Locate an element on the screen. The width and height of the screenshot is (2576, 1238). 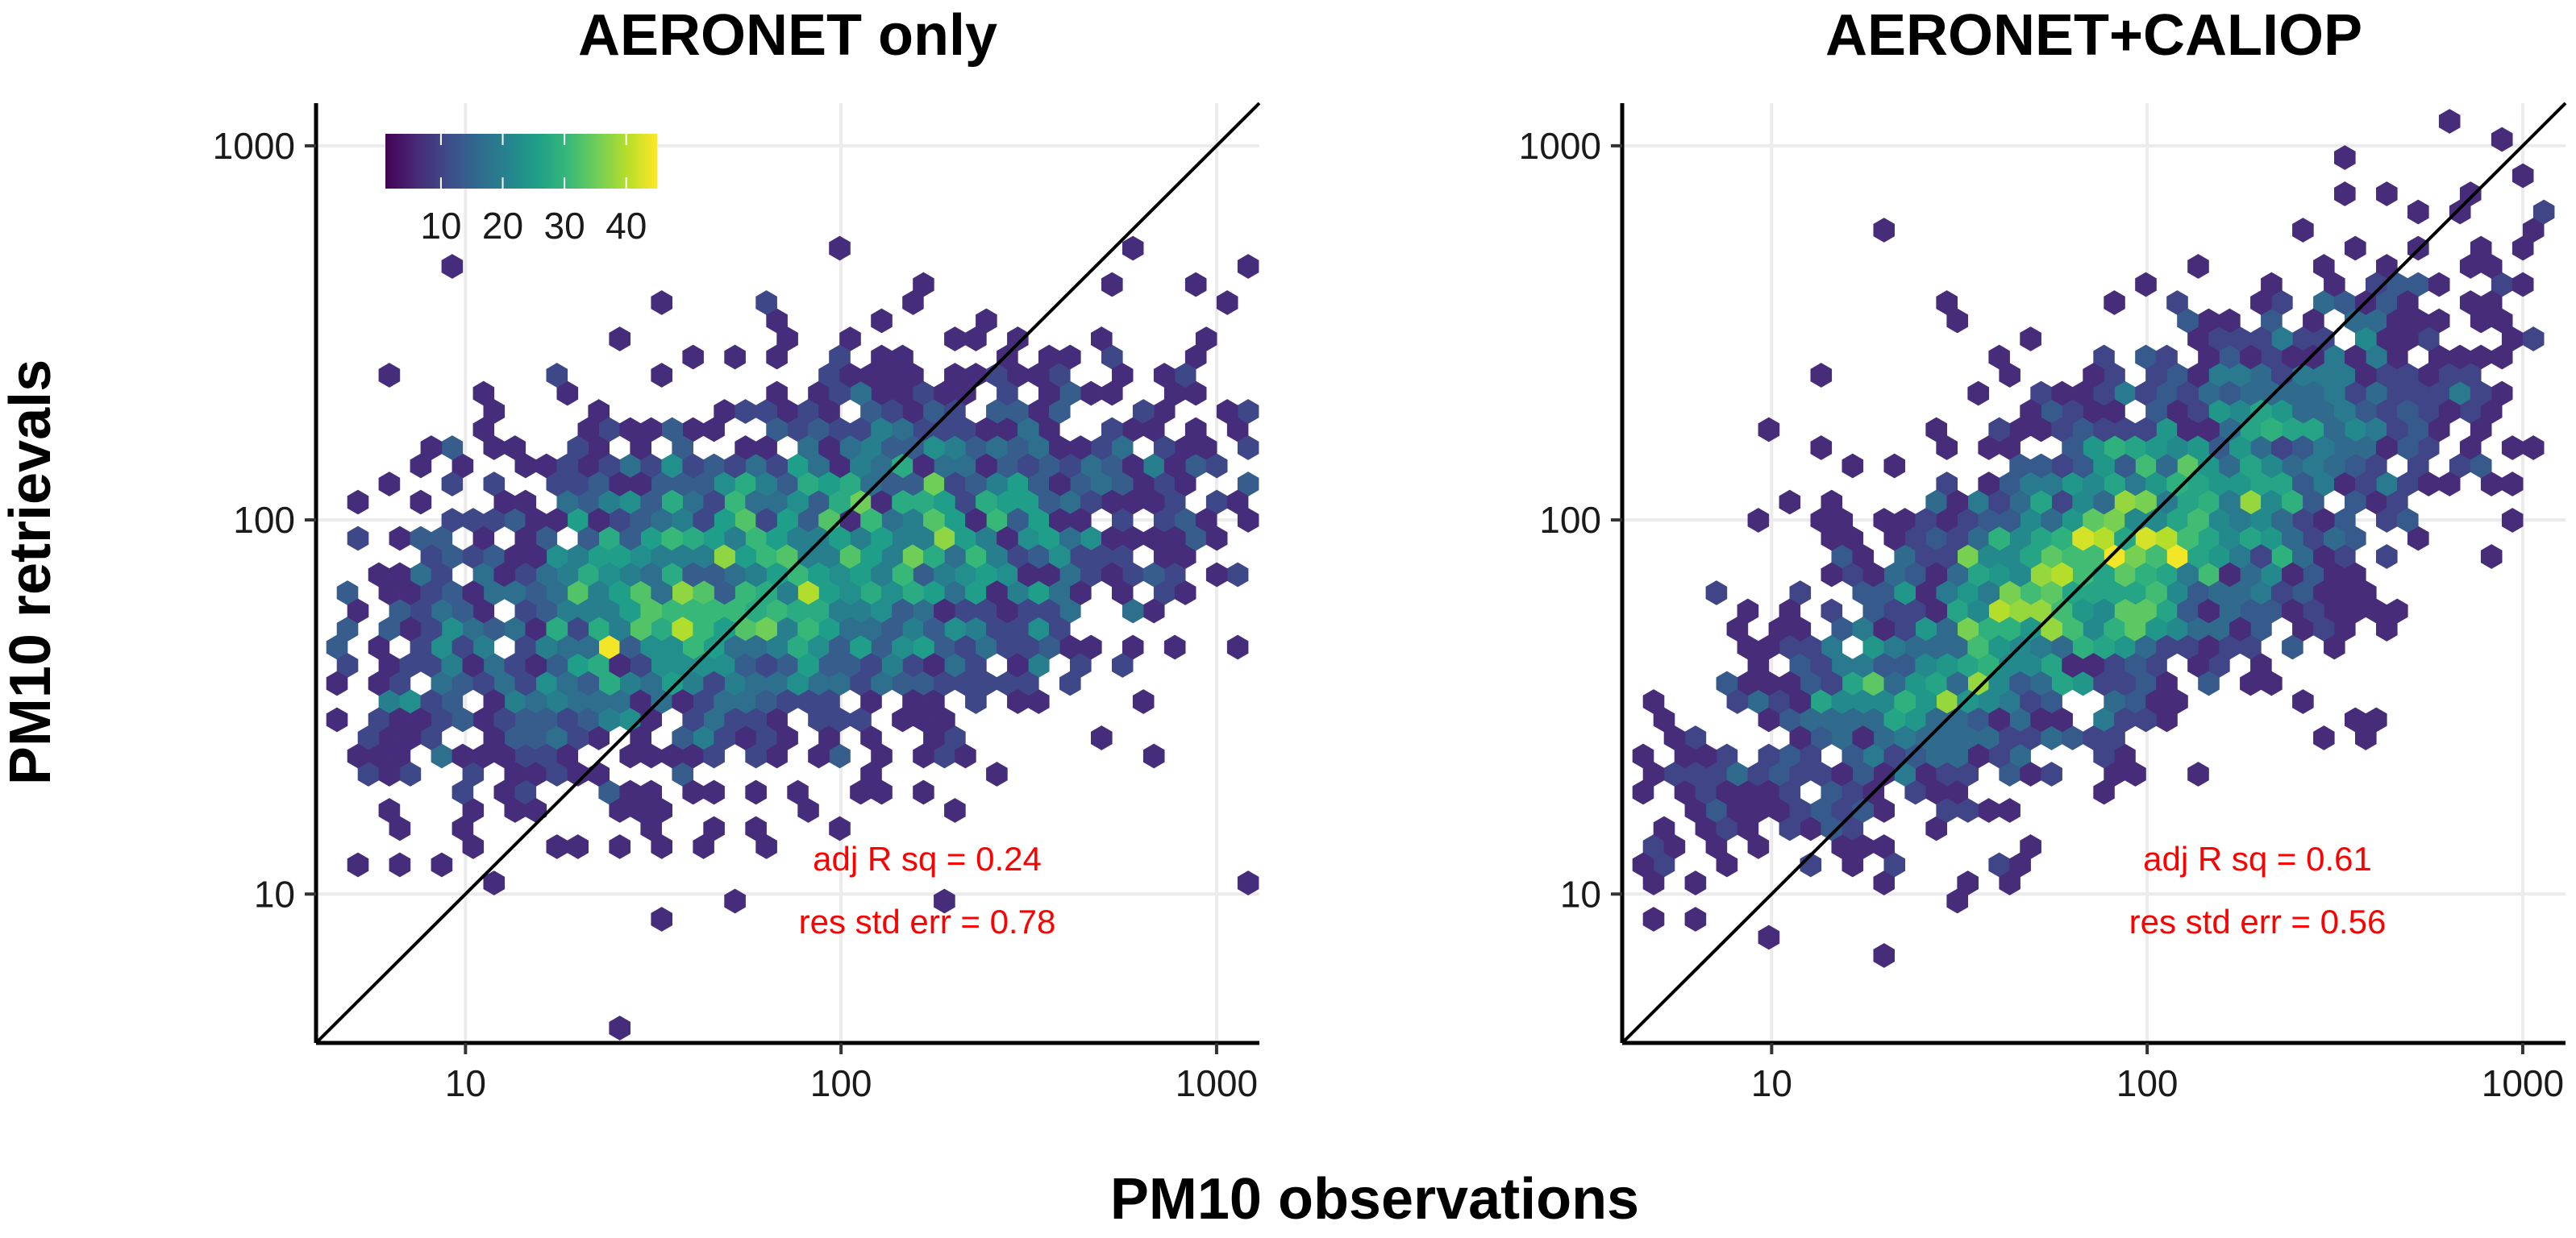
x-axis-title: PM10 observations is located at coordinates (1374, 1199).